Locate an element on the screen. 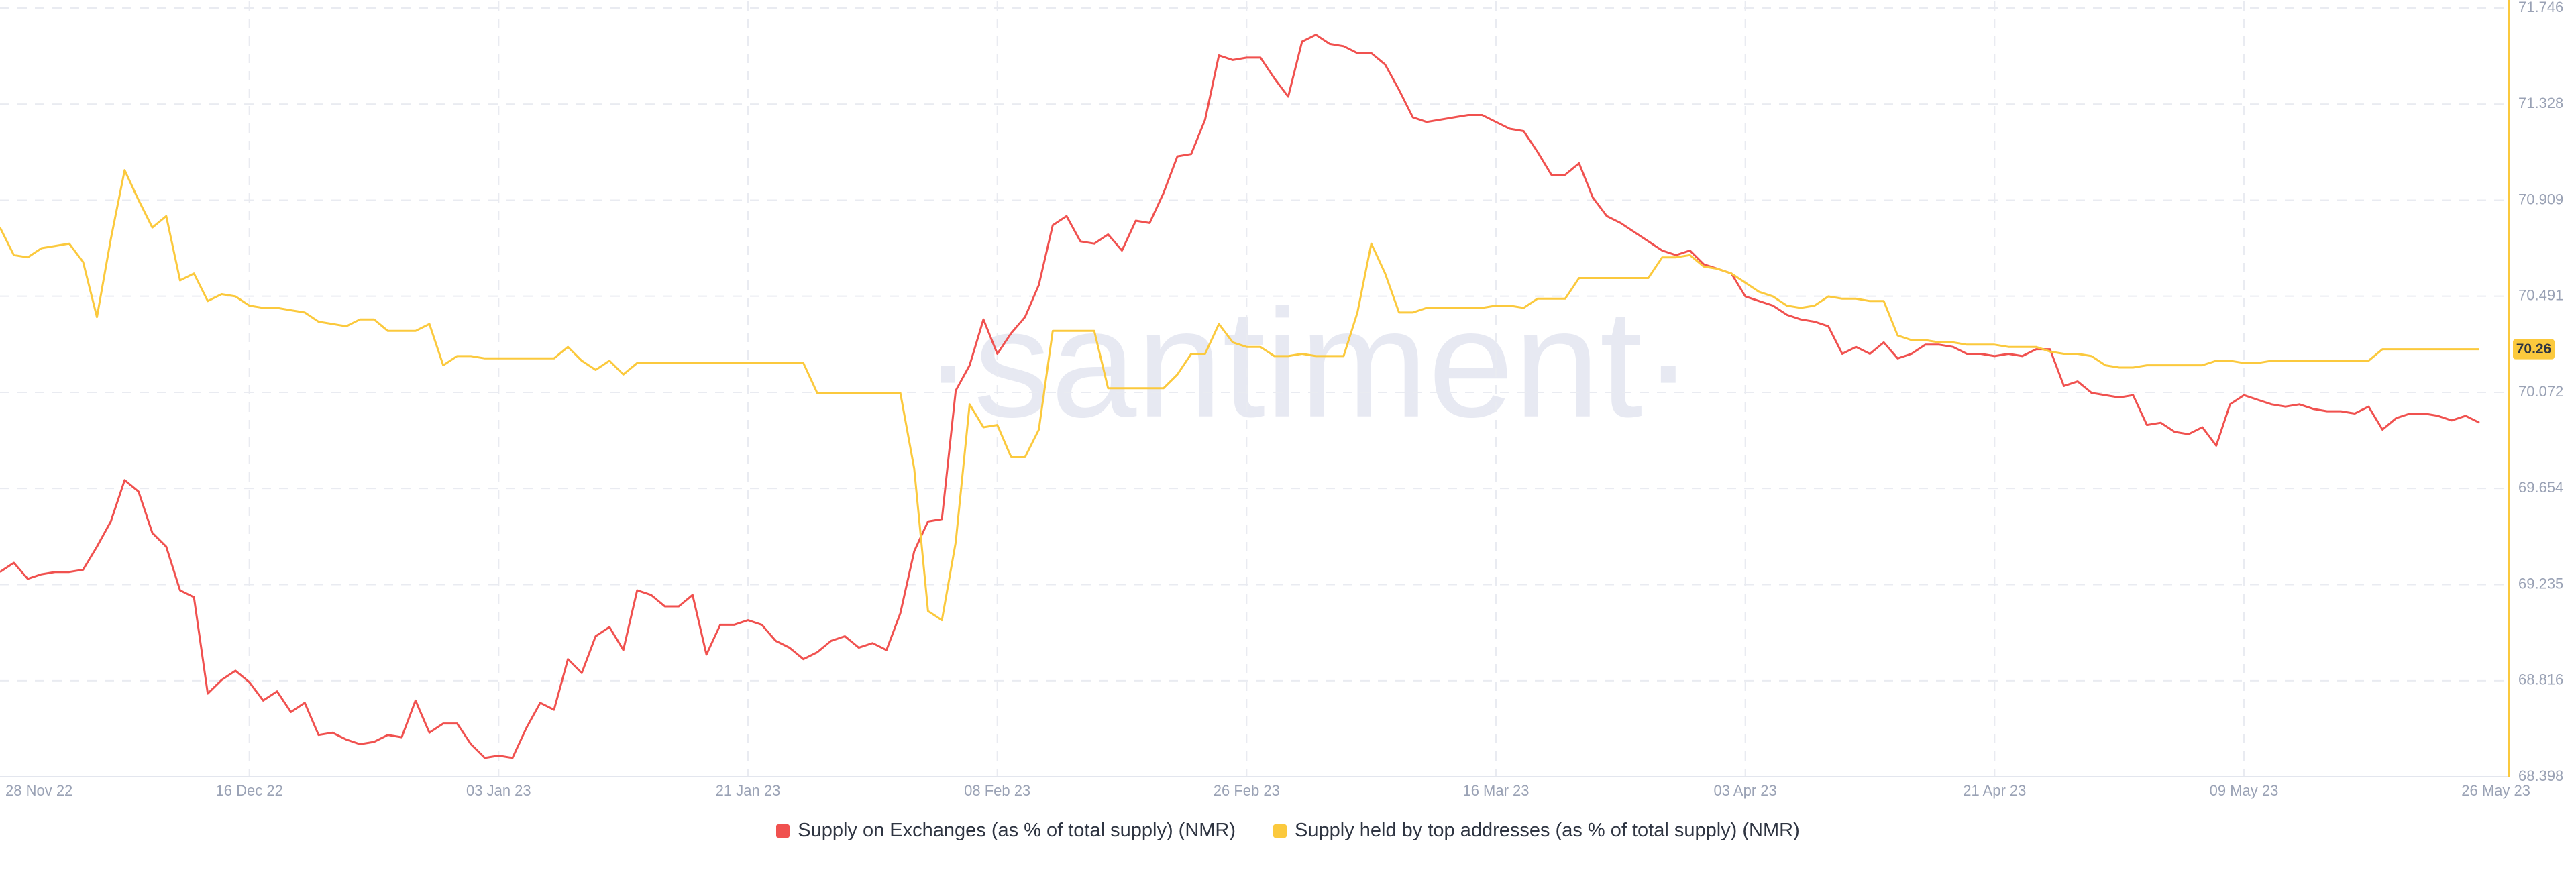 This screenshot has width=2576, height=872. x-tick-label: 03 Jan 23 is located at coordinates (498, 790).